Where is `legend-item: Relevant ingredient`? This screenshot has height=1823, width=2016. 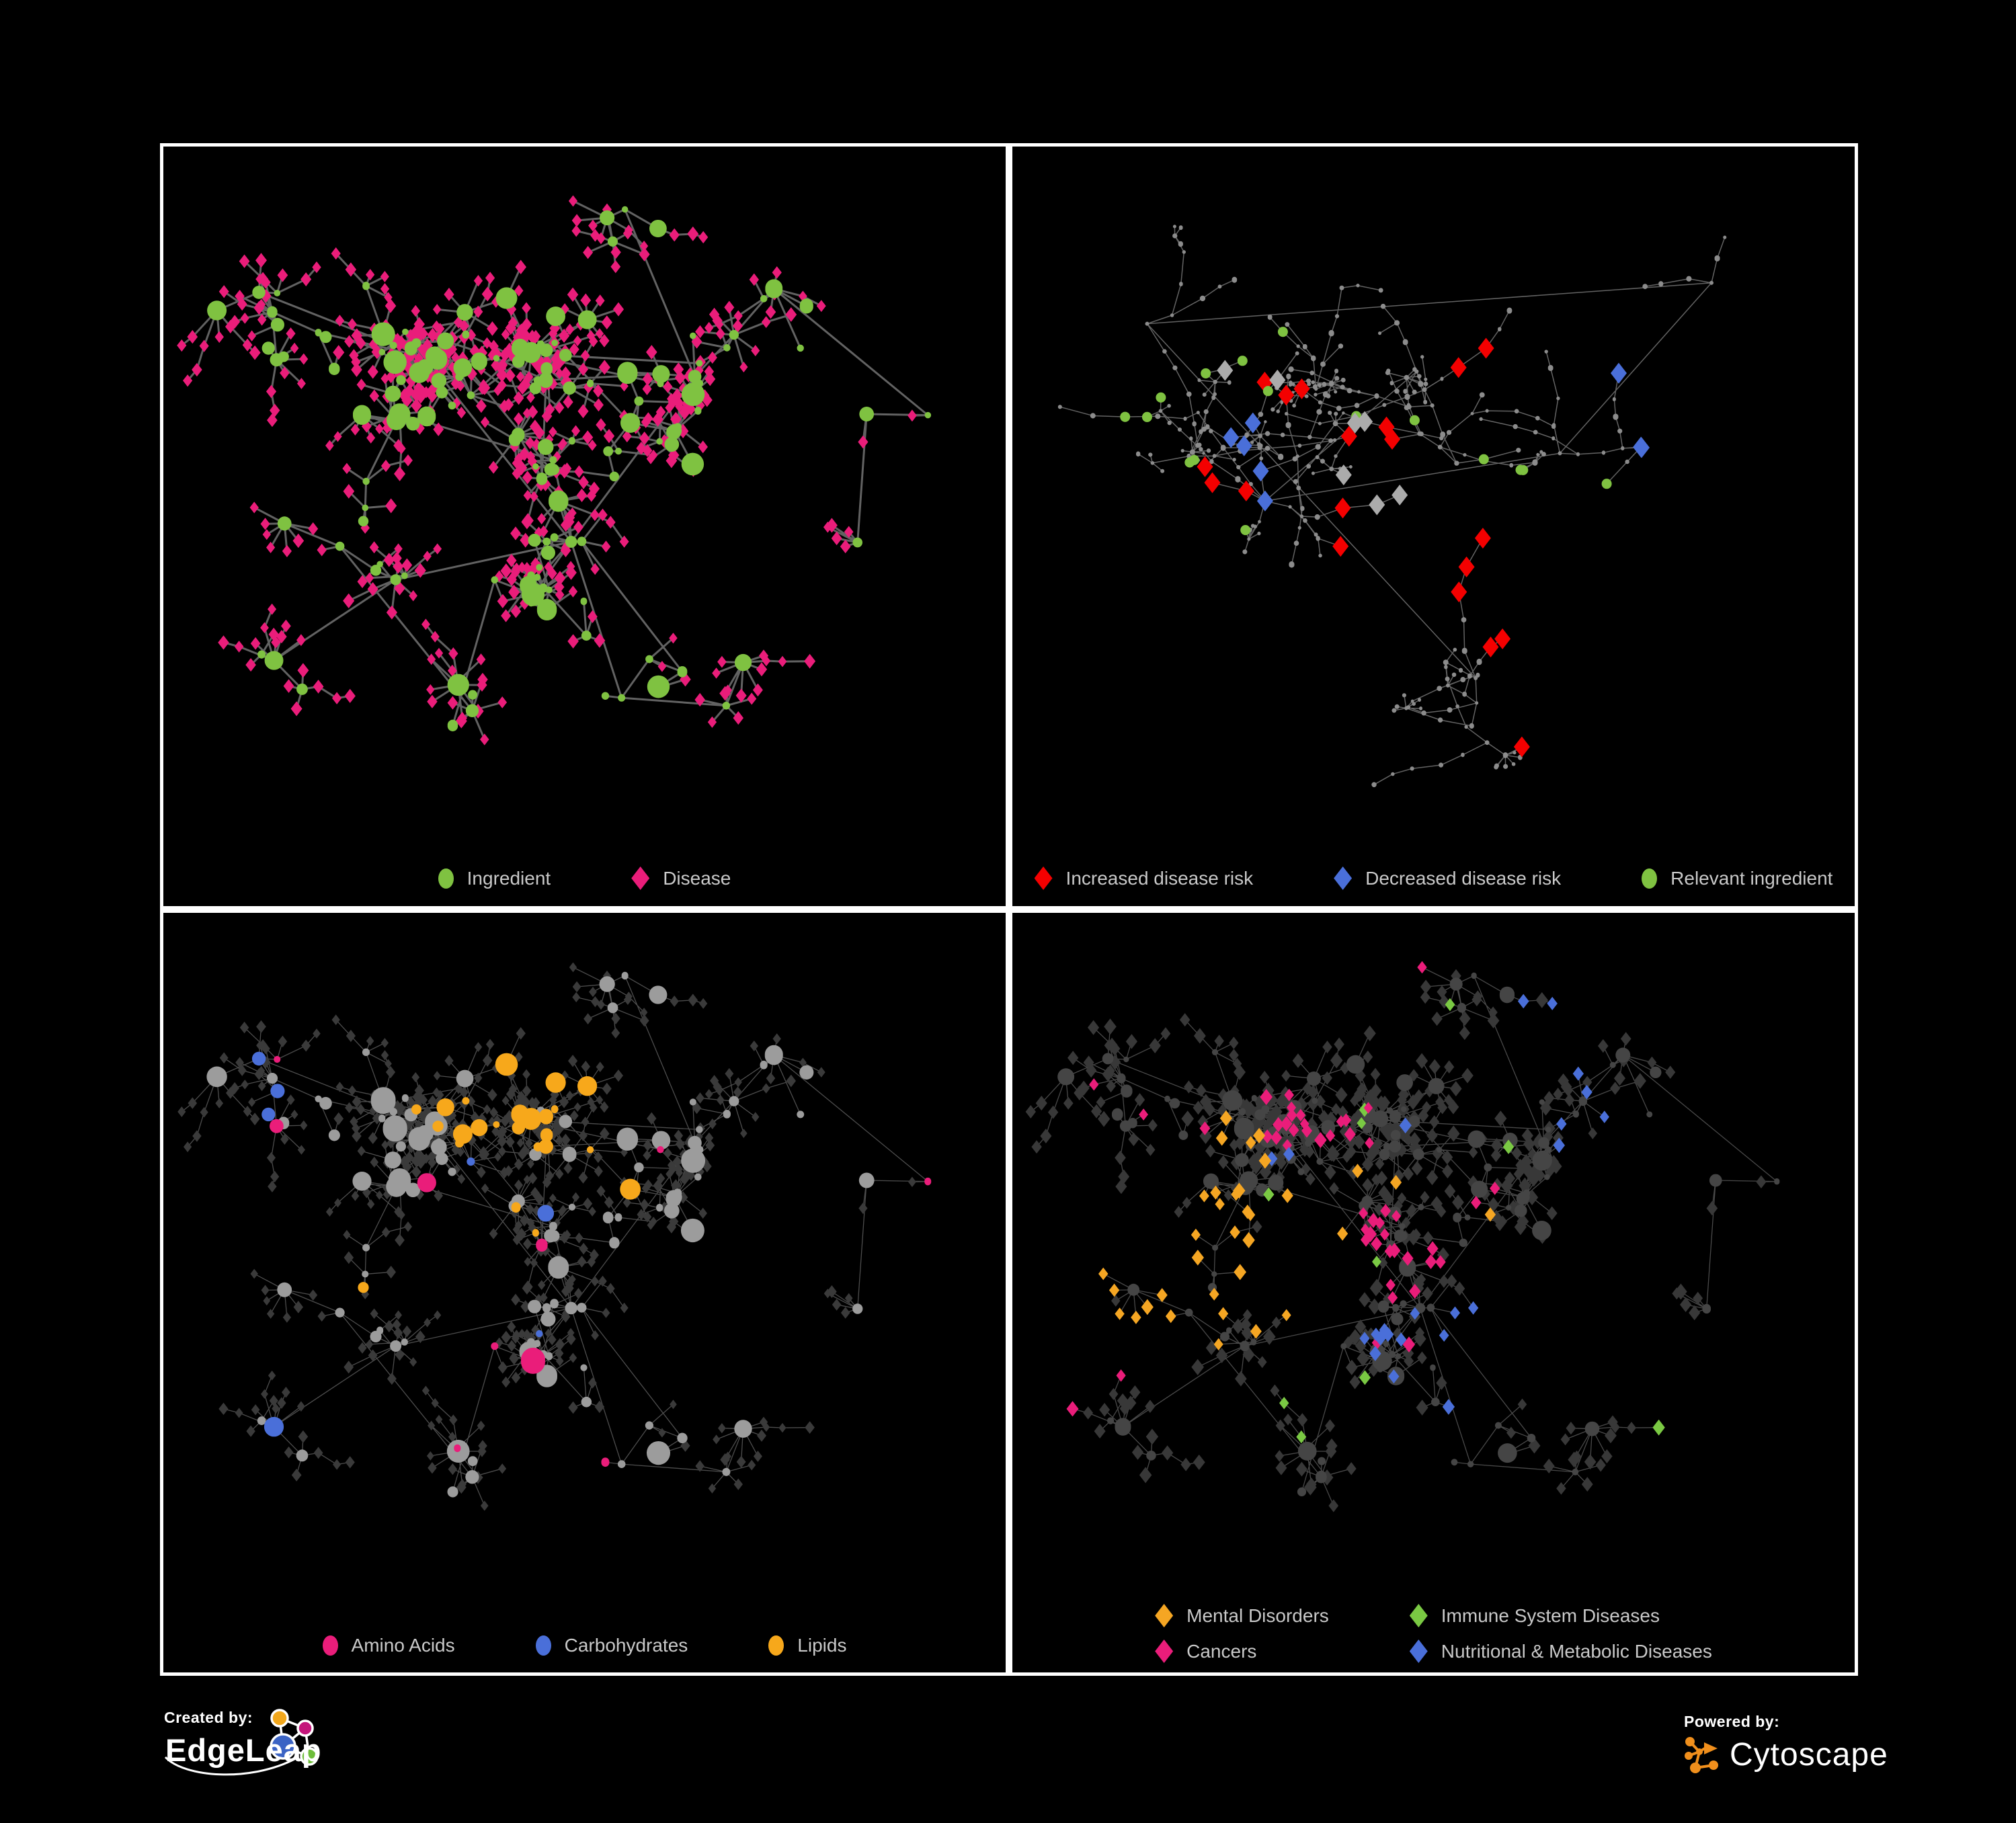 legend-item: Relevant ingredient is located at coordinates (1737, 878).